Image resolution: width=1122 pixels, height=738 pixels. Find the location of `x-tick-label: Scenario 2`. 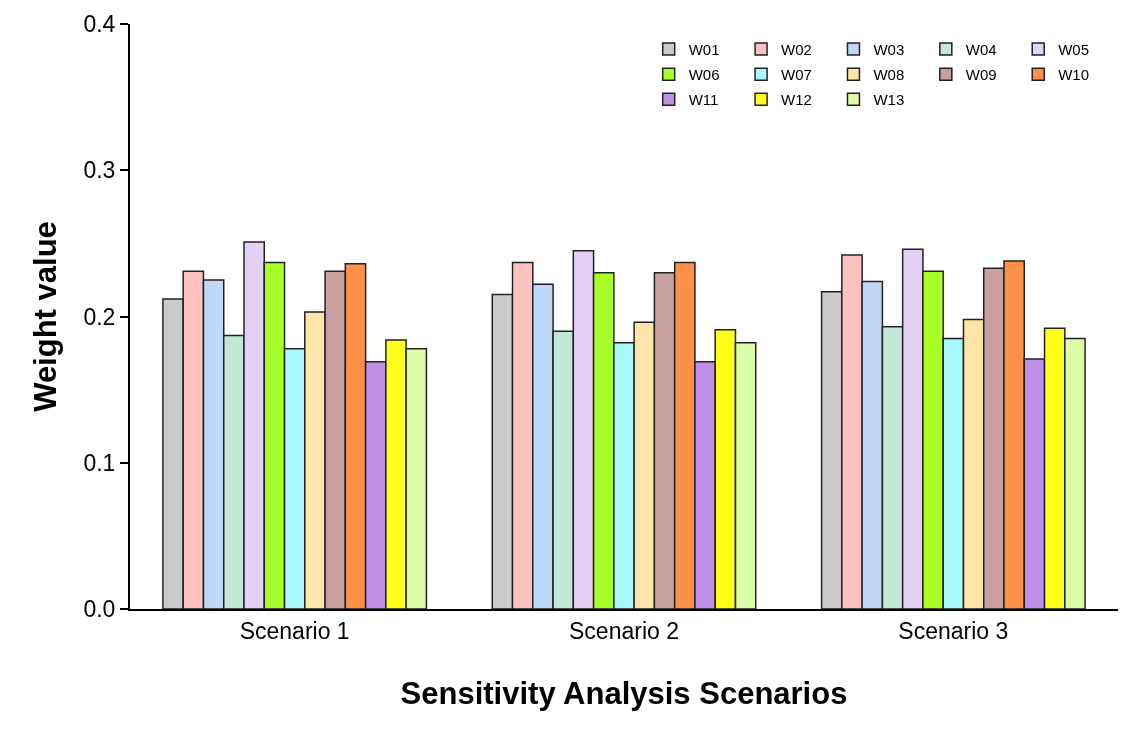

x-tick-label: Scenario 2 is located at coordinates (624, 630).